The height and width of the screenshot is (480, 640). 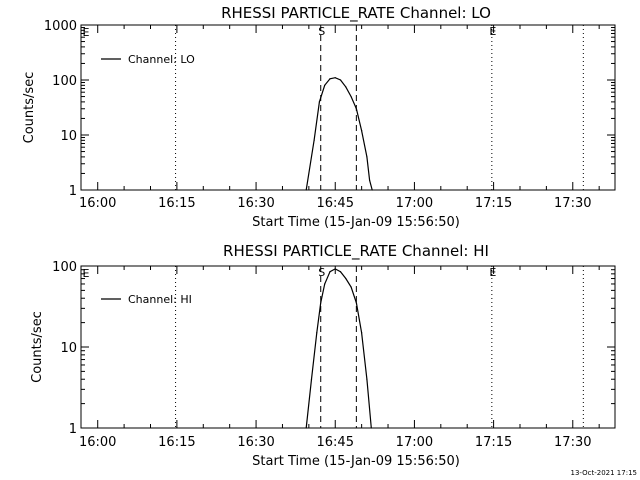 What do you see at coordinates (60, 26) in the screenshot?
I see `y-tick-label: 1000` at bounding box center [60, 26].